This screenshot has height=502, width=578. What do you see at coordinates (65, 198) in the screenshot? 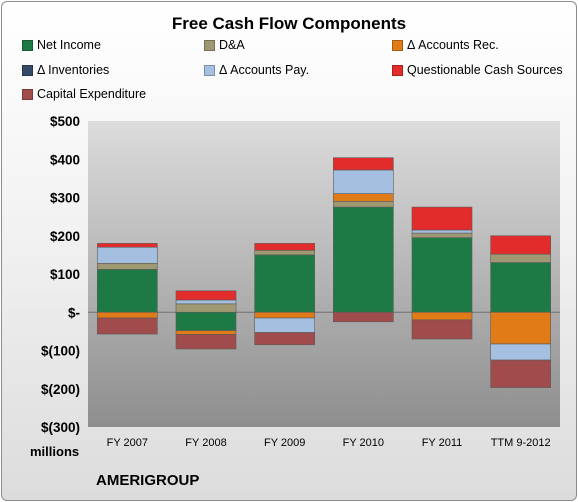
I see `y-tick-label: $300` at bounding box center [65, 198].